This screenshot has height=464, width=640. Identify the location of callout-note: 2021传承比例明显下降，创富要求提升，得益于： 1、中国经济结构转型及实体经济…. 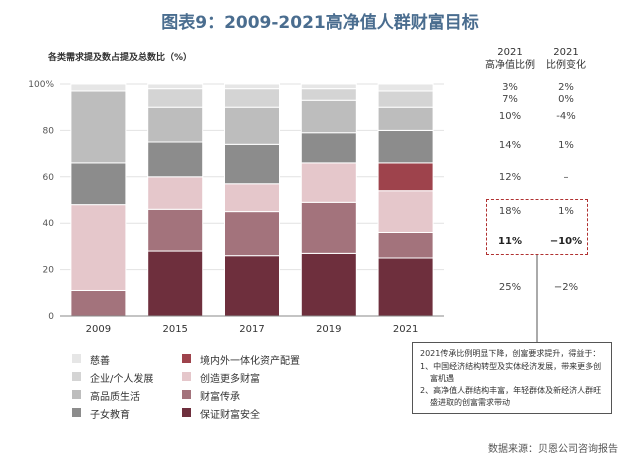
(512, 378).